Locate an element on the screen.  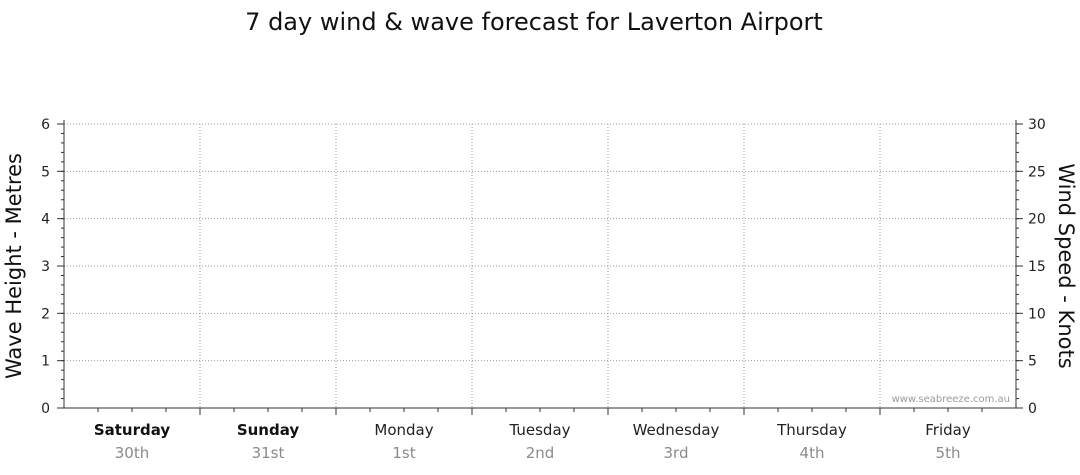
right-tick-label: 5 is located at coordinates (1032, 362).